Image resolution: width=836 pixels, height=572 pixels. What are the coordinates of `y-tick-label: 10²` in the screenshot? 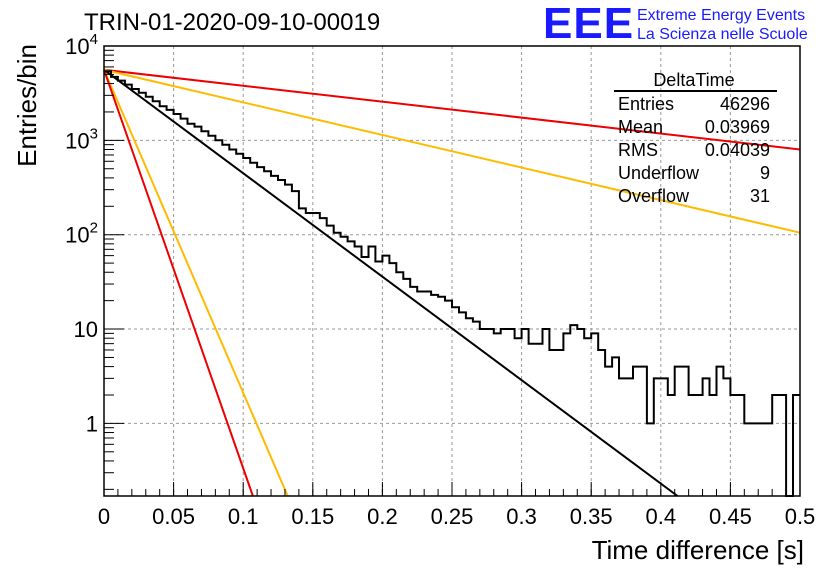 It's located at (81, 234).